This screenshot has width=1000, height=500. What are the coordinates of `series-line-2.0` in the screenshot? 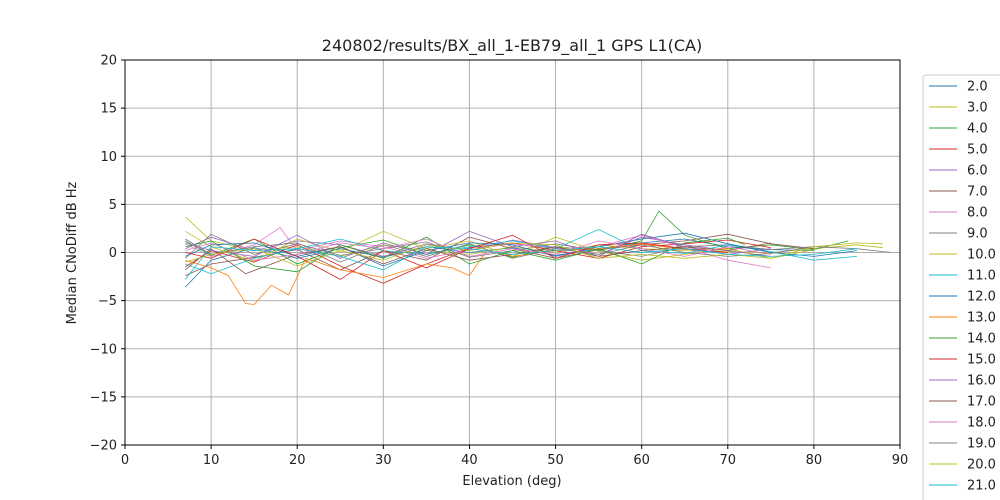 It's located at (499, 263).